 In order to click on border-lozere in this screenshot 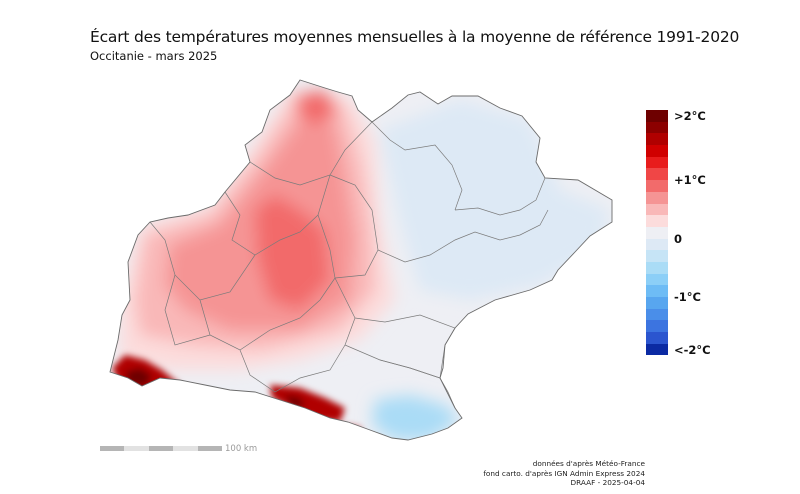, I will do `click(417, 166)`.